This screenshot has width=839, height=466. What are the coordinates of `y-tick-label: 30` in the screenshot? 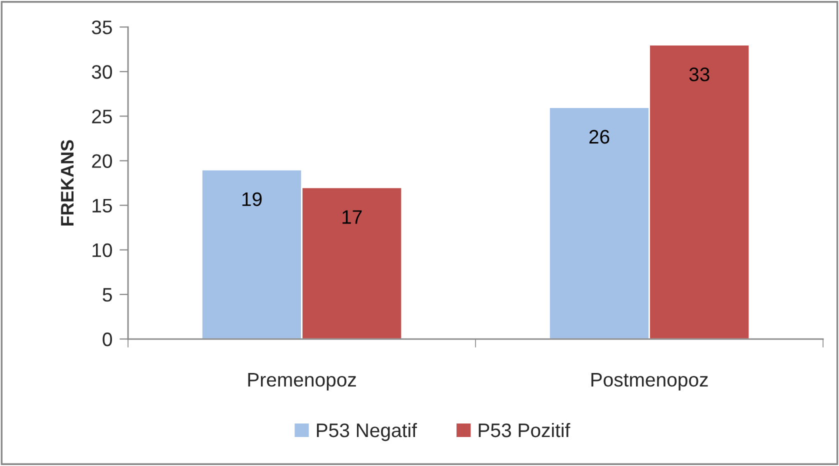 It's located at (102, 72).